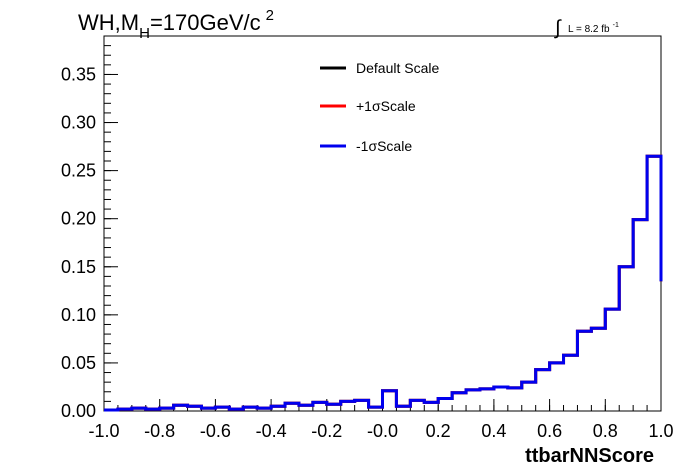 The image size is (696, 472). Describe the element at coordinates (215, 431) in the screenshot. I see `x-tick-label: -0.6` at that location.